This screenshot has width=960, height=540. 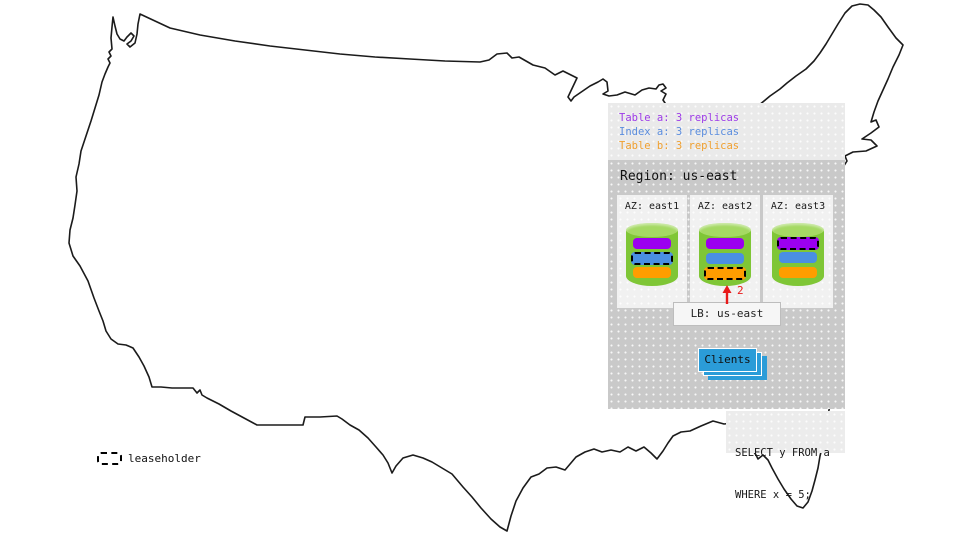 I want to click on az-box: AZ: east2, so click(x=725, y=251).